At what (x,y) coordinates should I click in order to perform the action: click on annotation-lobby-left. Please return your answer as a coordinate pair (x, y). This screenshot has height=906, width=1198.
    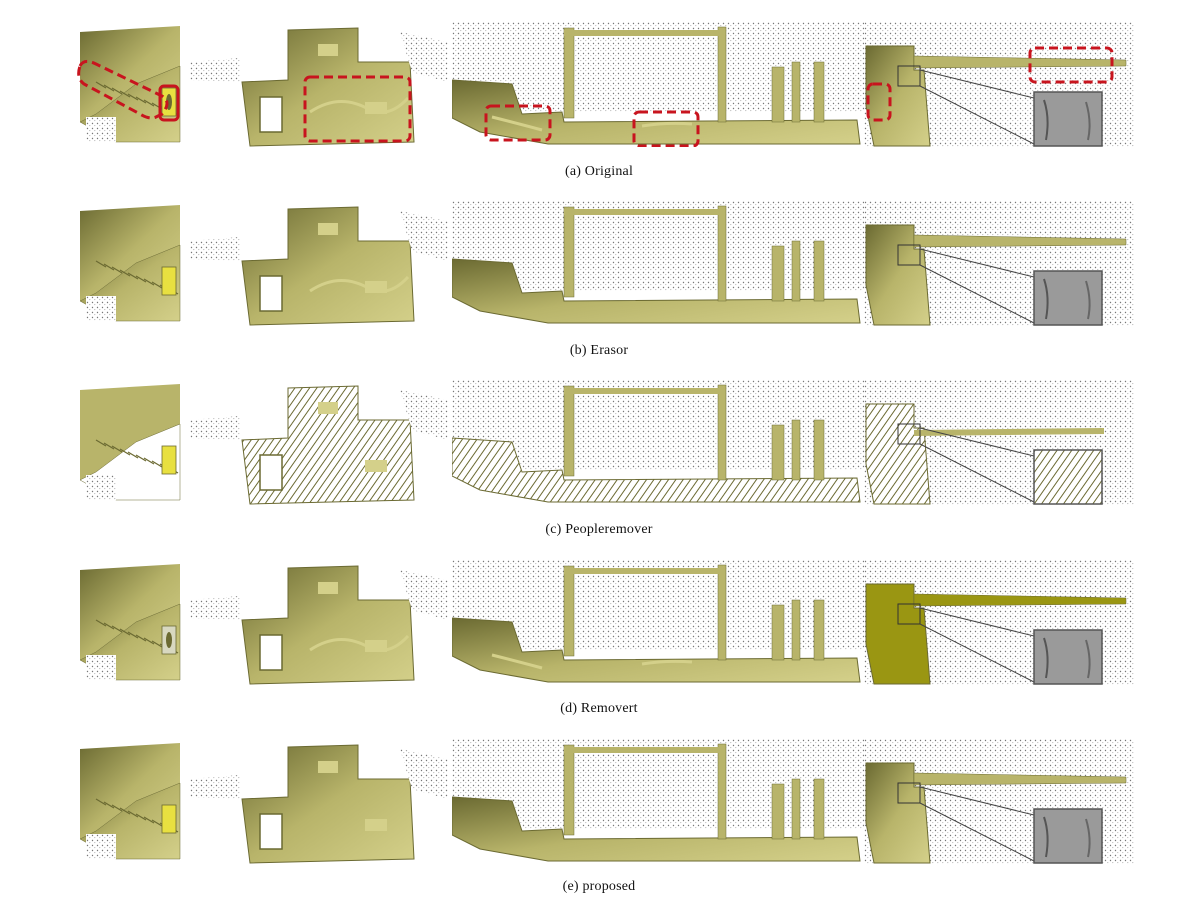
    Looking at the image, I should click on (879, 102).